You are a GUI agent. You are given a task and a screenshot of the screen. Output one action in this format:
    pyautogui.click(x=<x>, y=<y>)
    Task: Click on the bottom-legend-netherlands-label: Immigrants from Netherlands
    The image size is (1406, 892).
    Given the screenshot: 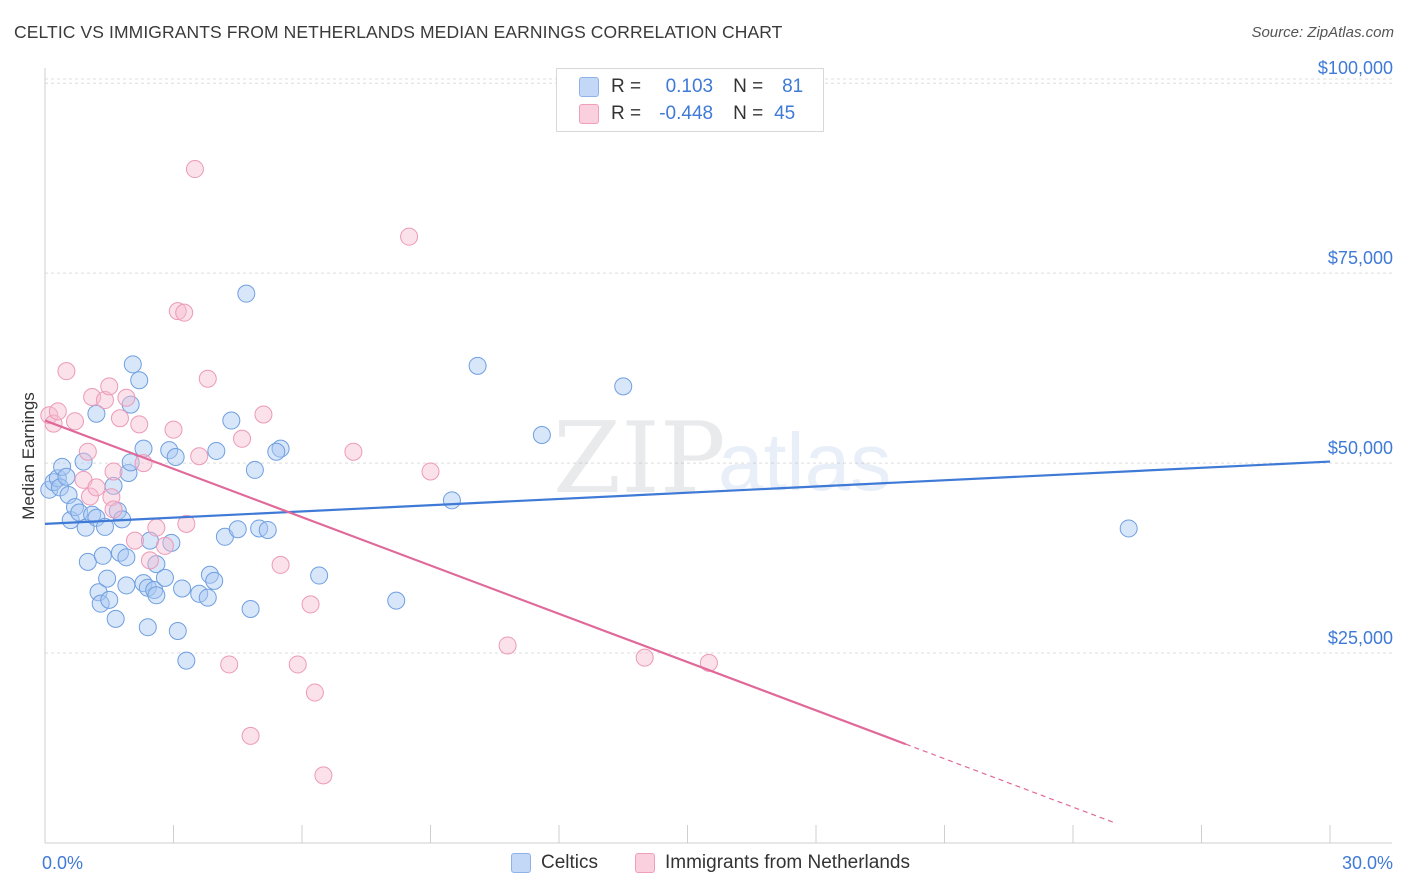 What is the action you would take?
    pyautogui.click(x=787, y=862)
    